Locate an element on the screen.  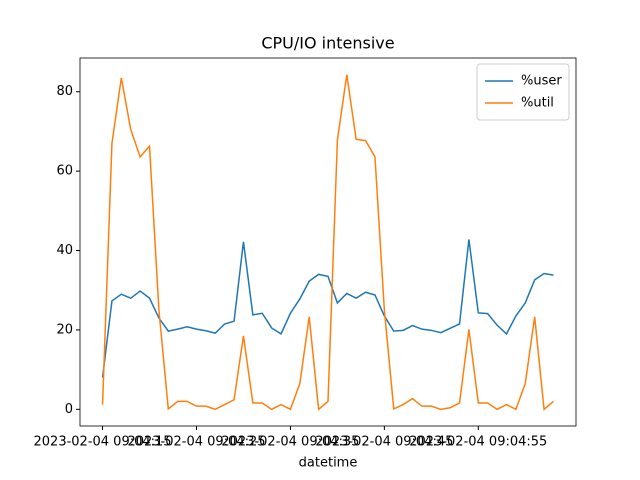
x-tick-label: 2023-02-04 09:04:45 is located at coordinates (384, 442).